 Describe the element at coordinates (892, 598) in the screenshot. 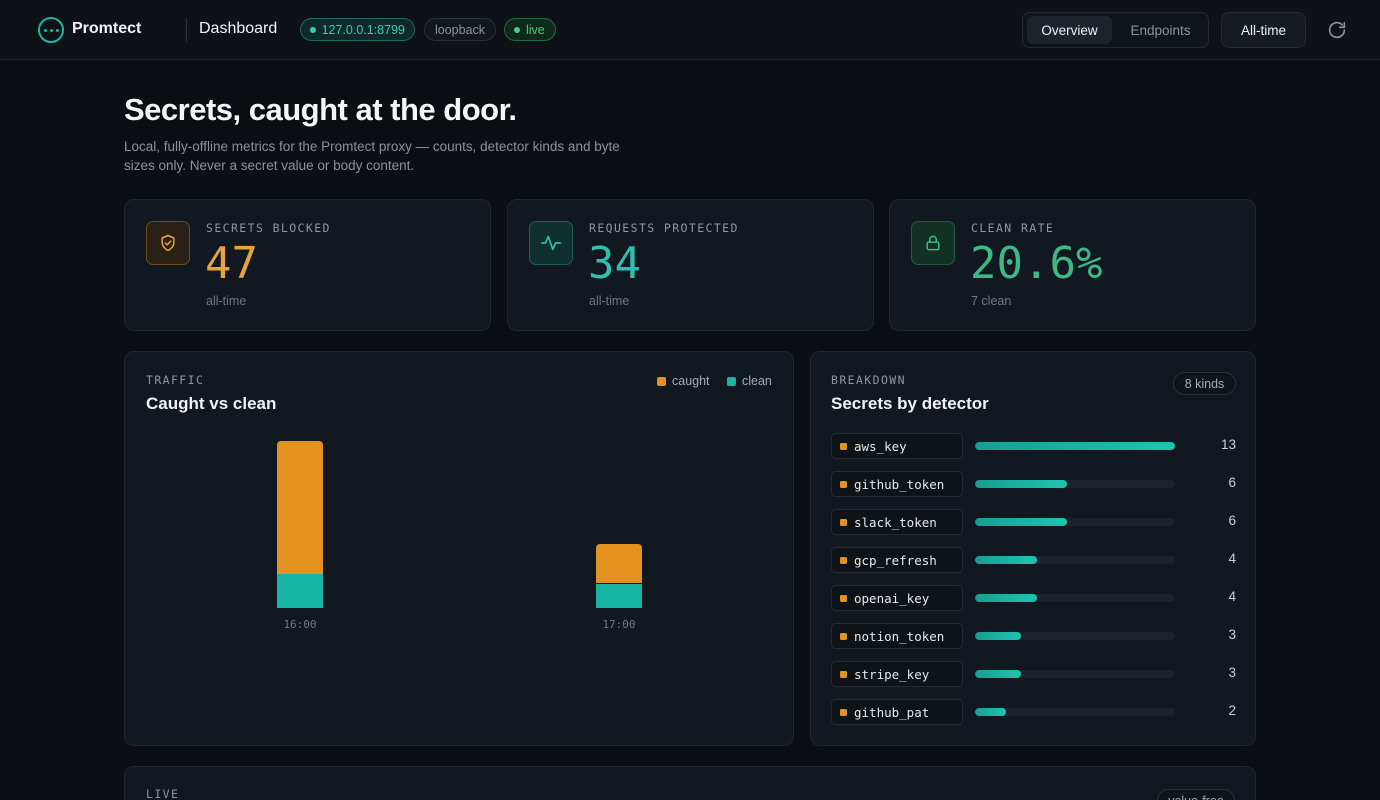

I see `detector-name: openai_key` at that location.